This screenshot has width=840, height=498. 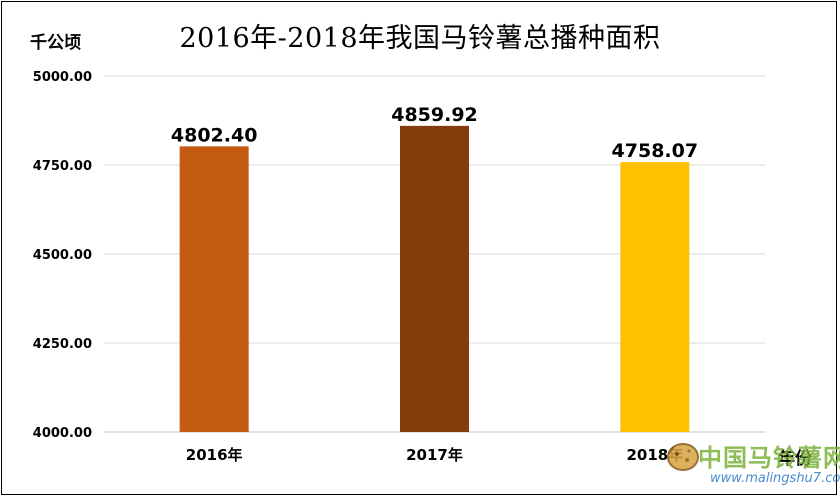 I want to click on y-axis-ticks: 4000.00 4250.00 4500.00 4750.00 5000.00, so click(x=62, y=255).